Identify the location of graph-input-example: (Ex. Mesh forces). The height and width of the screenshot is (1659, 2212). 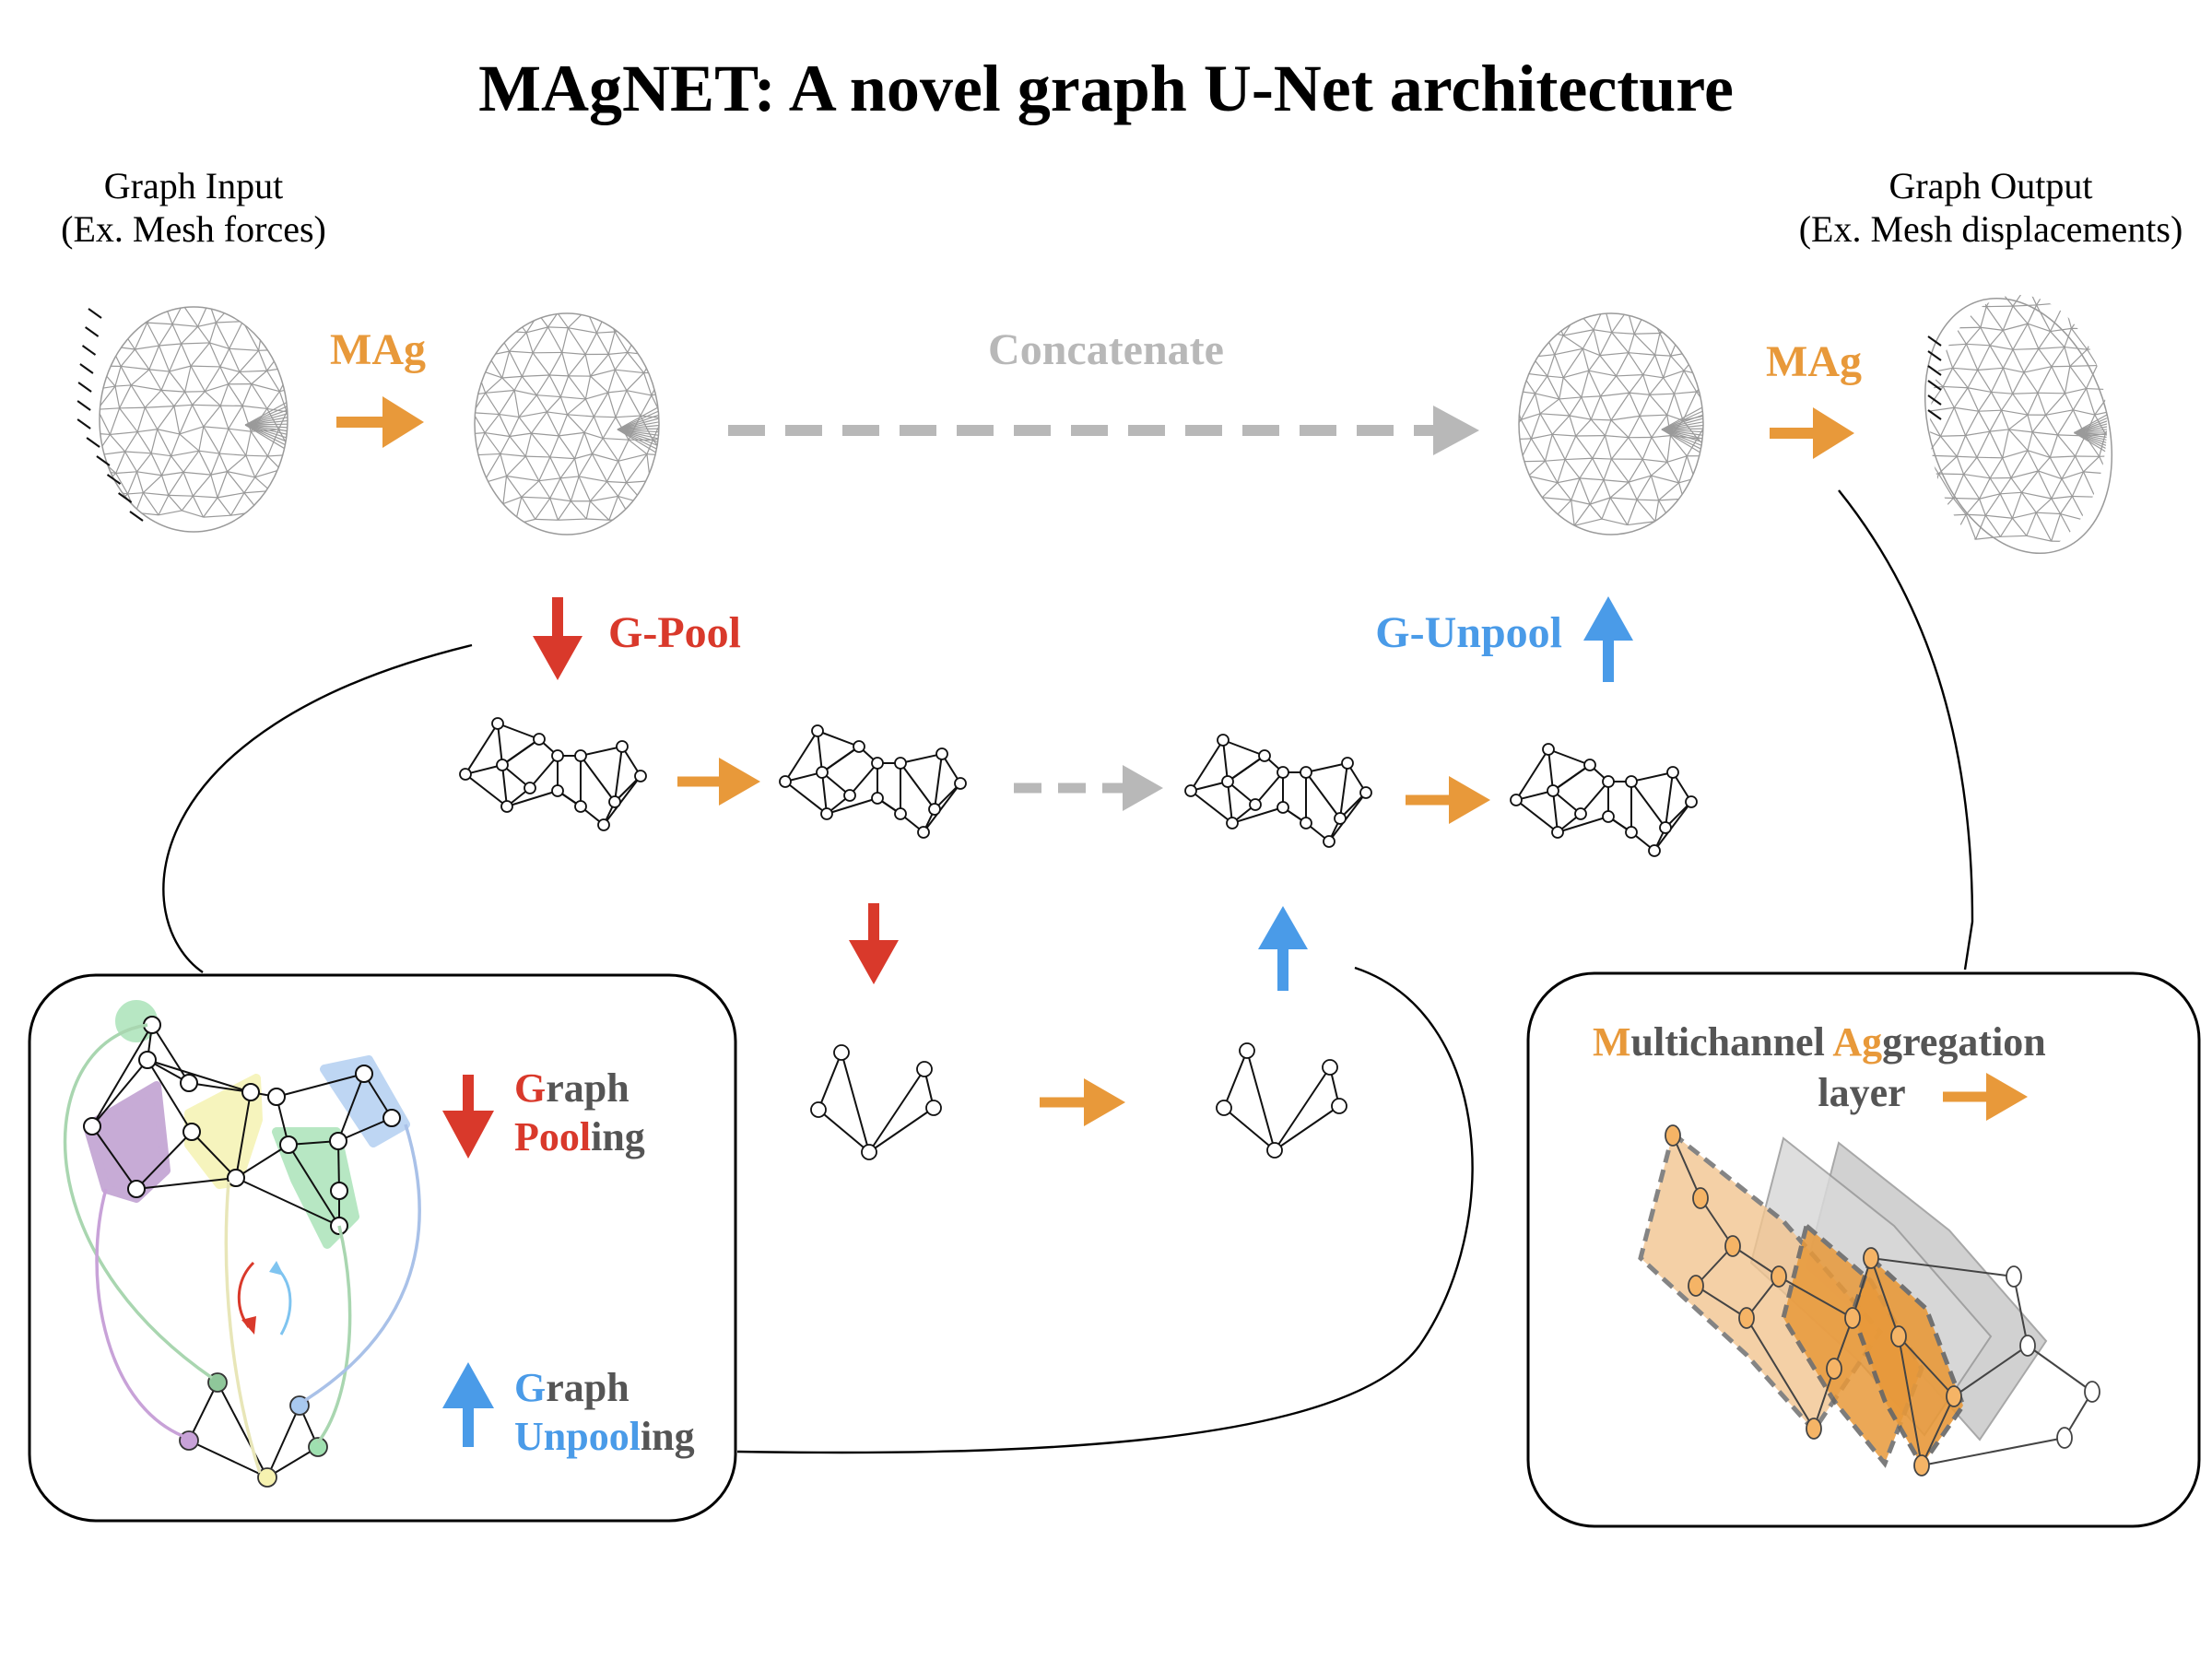
(193, 229).